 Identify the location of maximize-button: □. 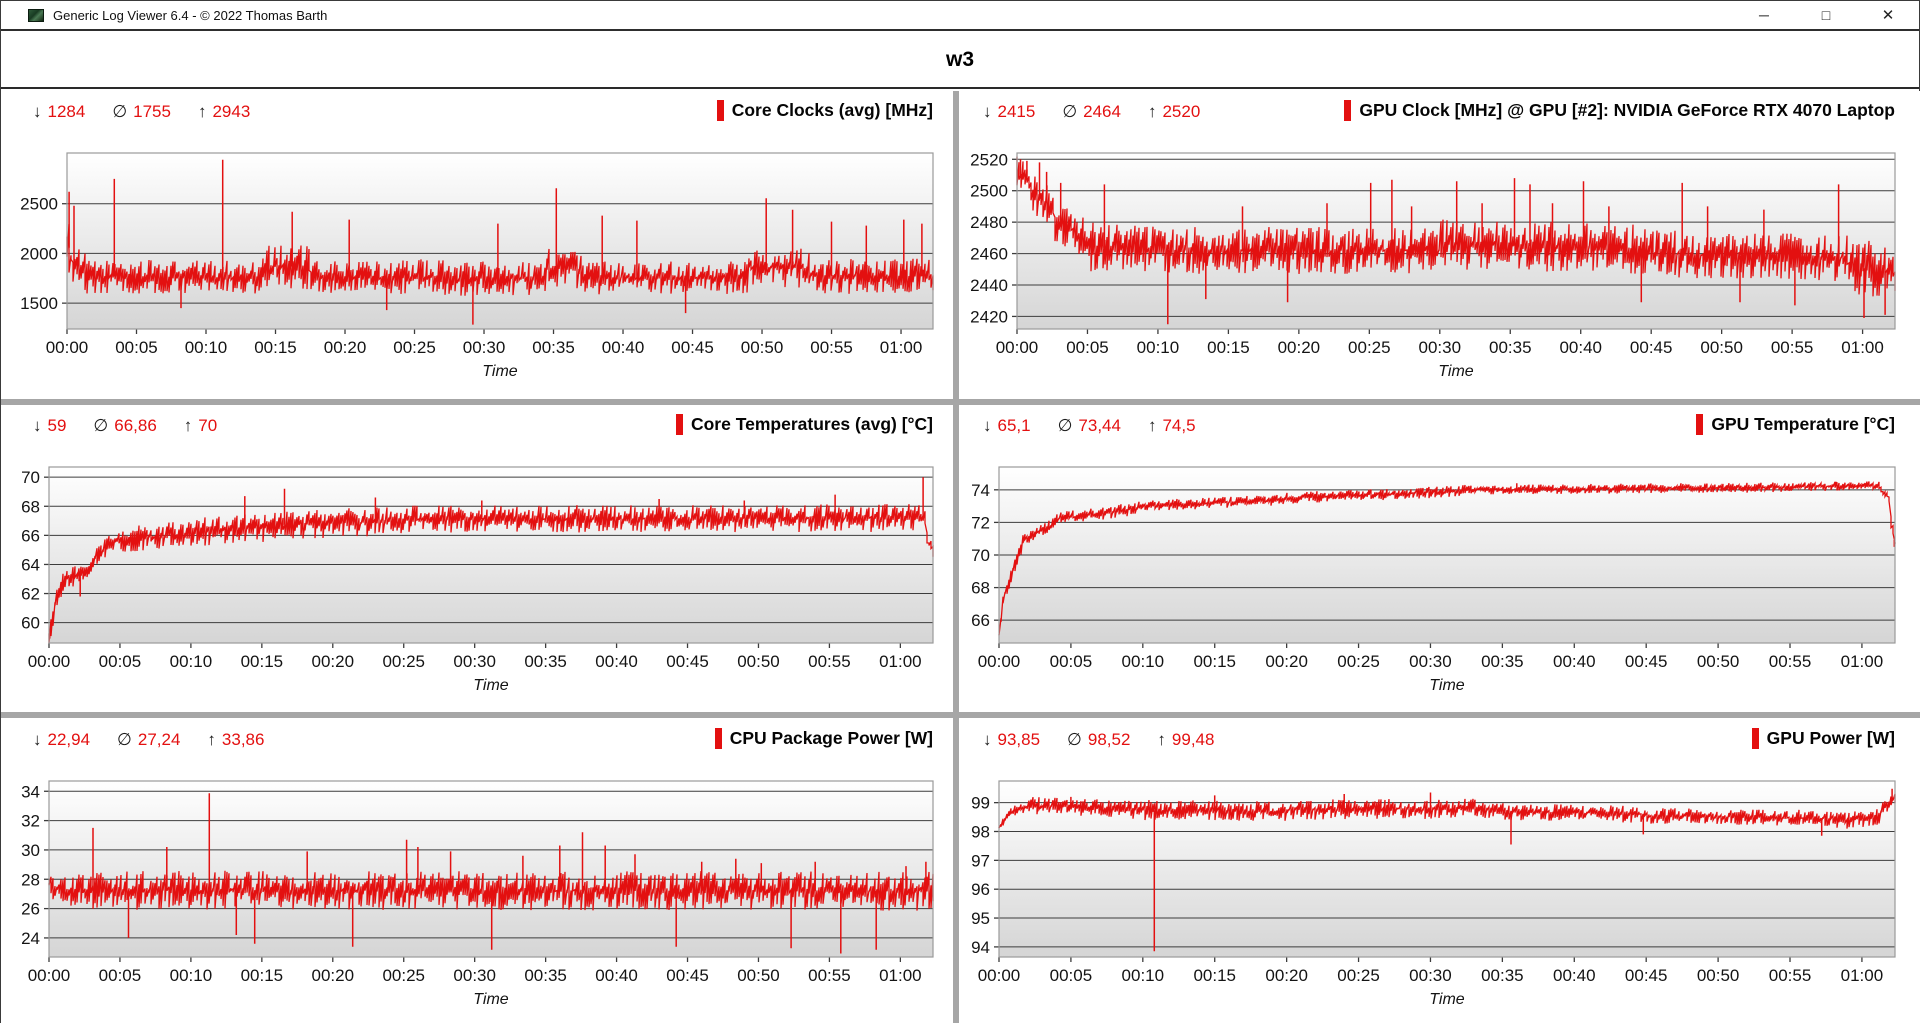
(1826, 15).